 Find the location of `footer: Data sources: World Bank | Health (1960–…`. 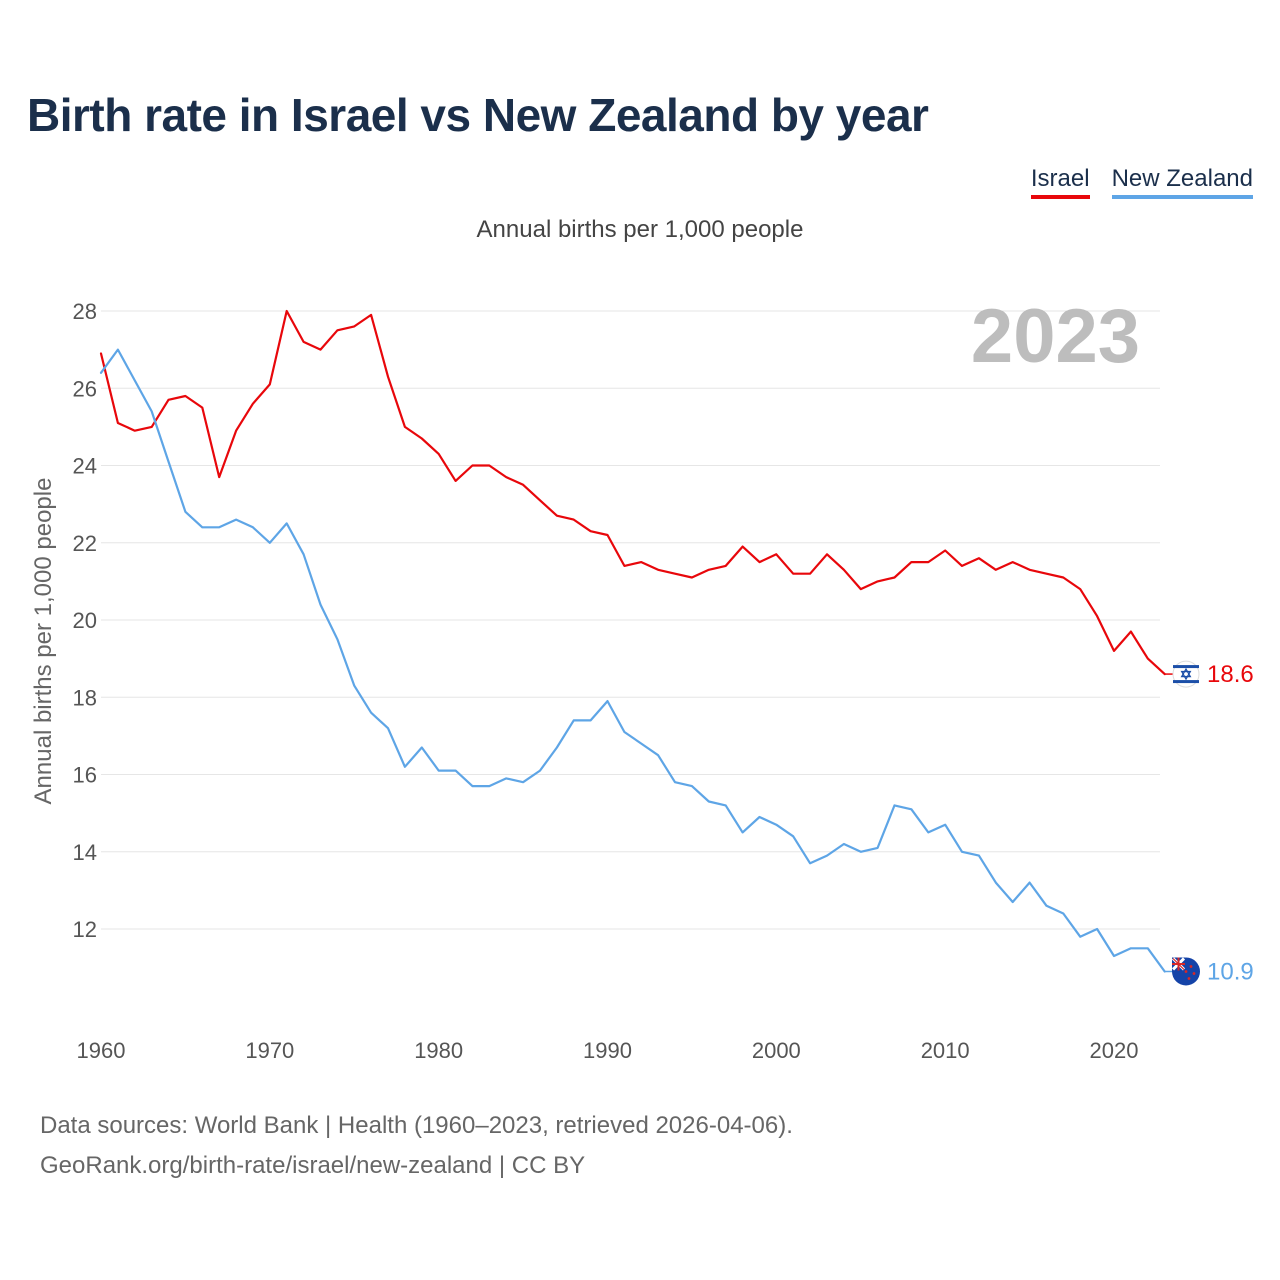

footer: Data sources: World Bank | Health (1960–… is located at coordinates (416, 1146).